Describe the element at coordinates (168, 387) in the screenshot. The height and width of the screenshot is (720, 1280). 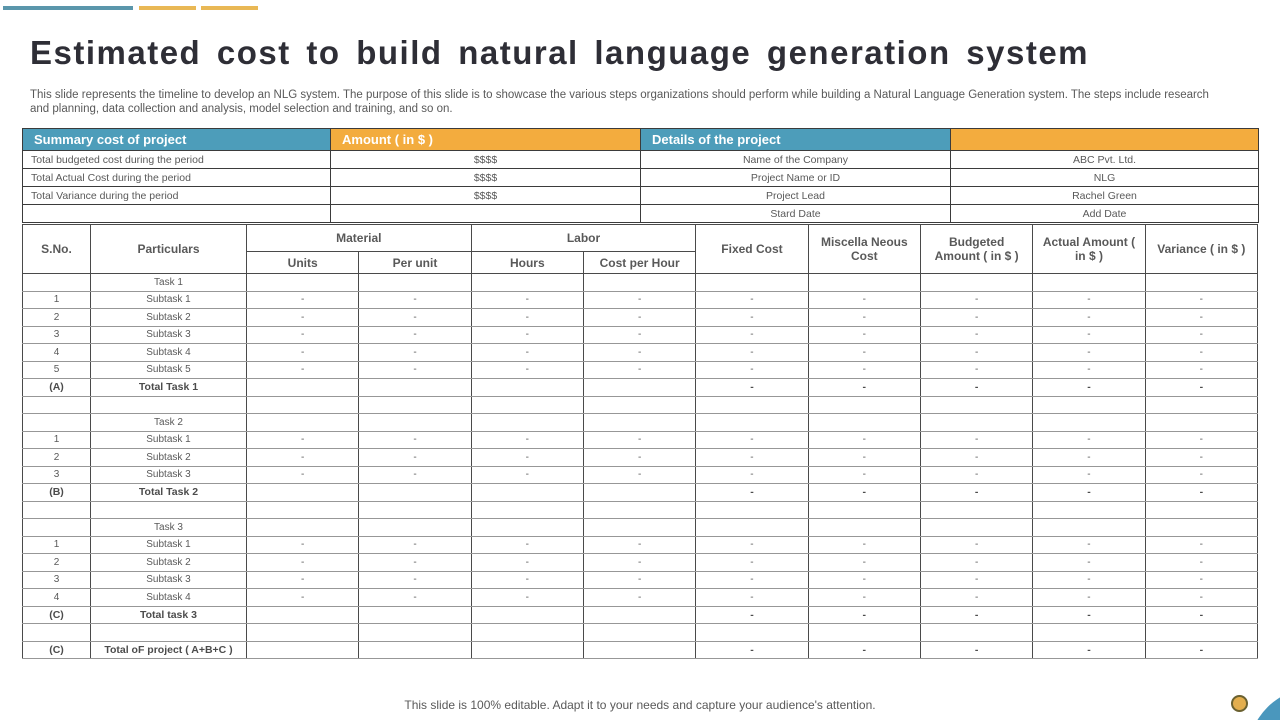
I see `cell-particulars: Total Task 1` at that location.